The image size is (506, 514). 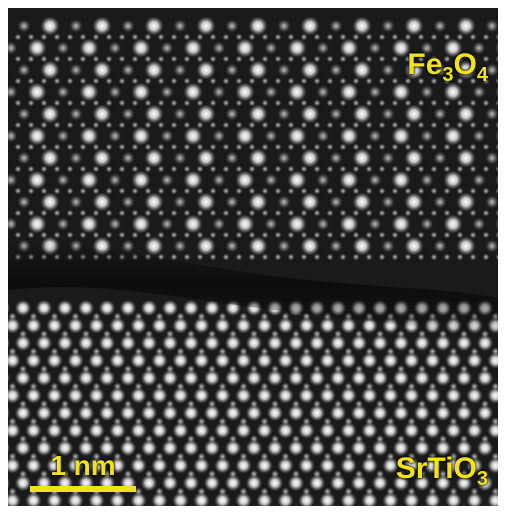 I want to click on fe3o4-label-sub2: 4, so click(x=482, y=75).